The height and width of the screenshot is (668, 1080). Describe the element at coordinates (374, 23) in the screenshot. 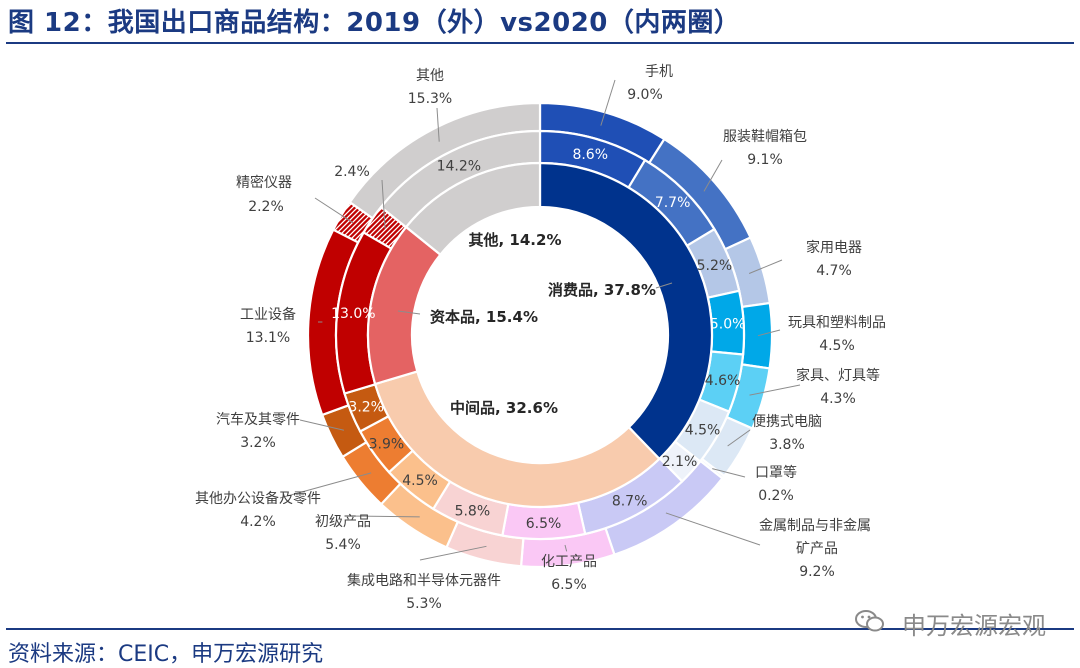

I see `chart-title: 图 12：我国出口商品结构：2019（外）vs2020（内两圈）` at that location.